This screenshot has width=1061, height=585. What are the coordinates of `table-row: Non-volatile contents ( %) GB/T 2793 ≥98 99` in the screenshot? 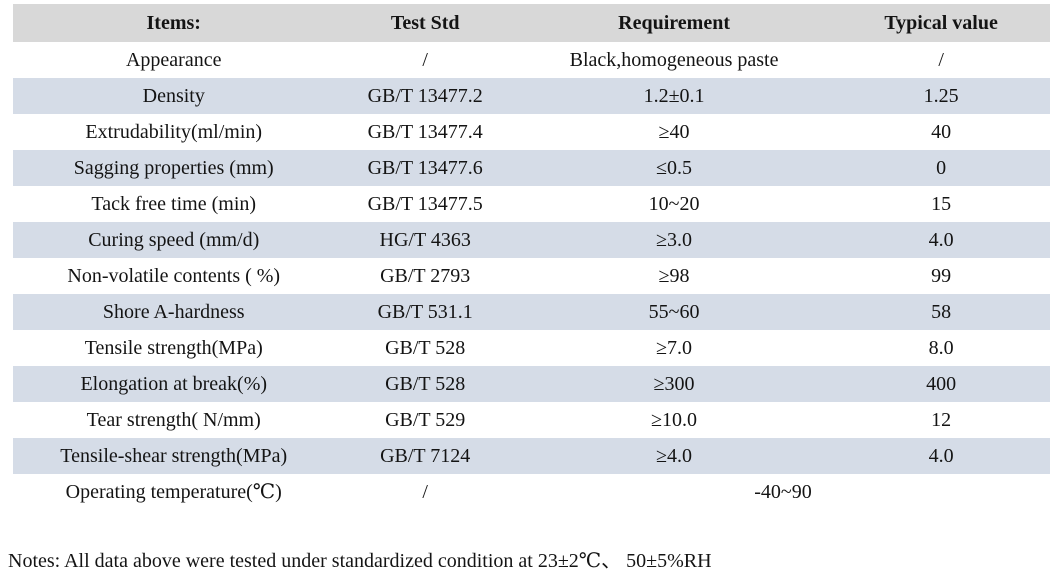 It's located at (531, 276).